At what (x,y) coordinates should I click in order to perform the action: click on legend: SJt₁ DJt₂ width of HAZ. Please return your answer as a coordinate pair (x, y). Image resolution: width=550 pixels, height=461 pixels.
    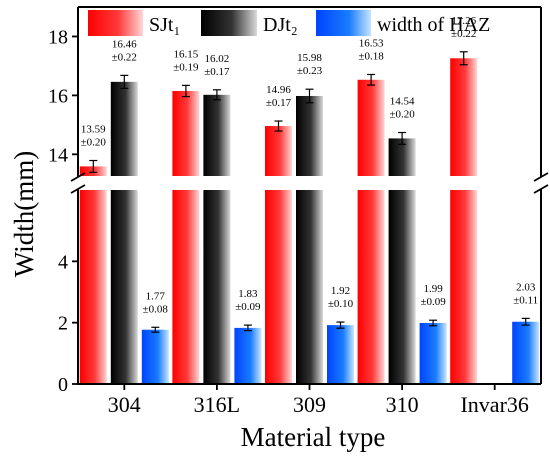
    Looking at the image, I should click on (289, 23).